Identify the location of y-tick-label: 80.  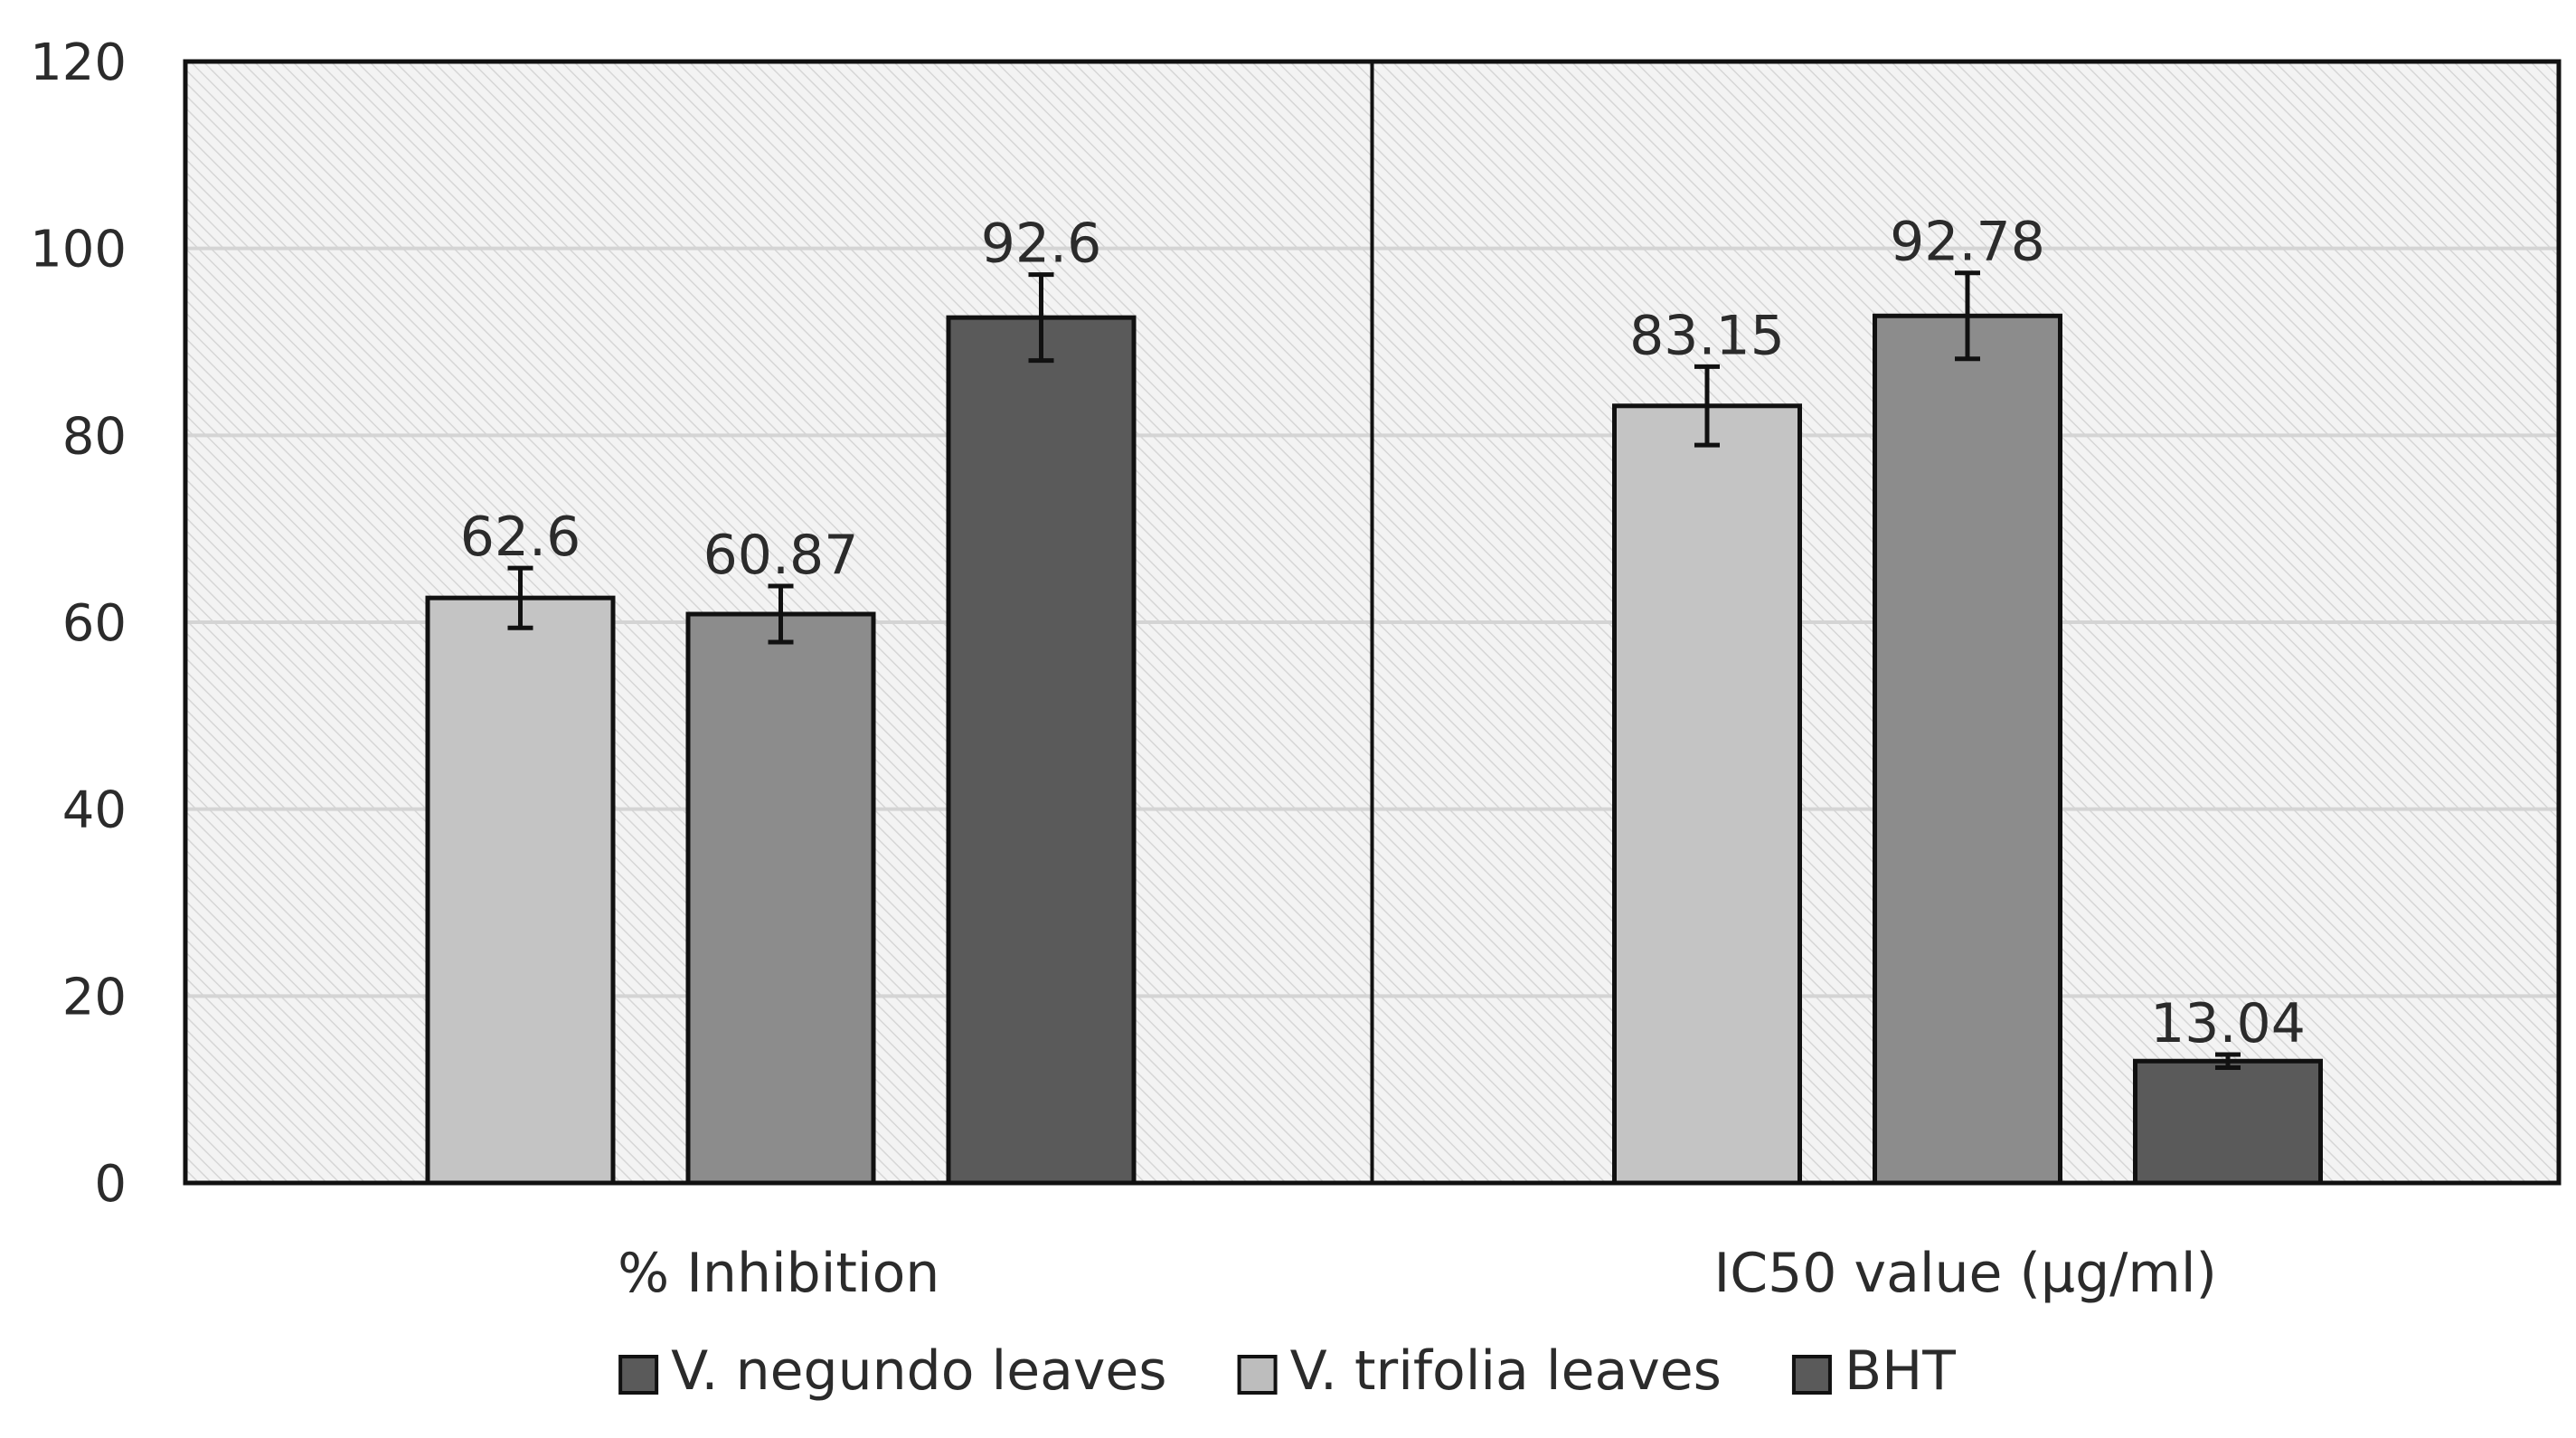
(94, 436).